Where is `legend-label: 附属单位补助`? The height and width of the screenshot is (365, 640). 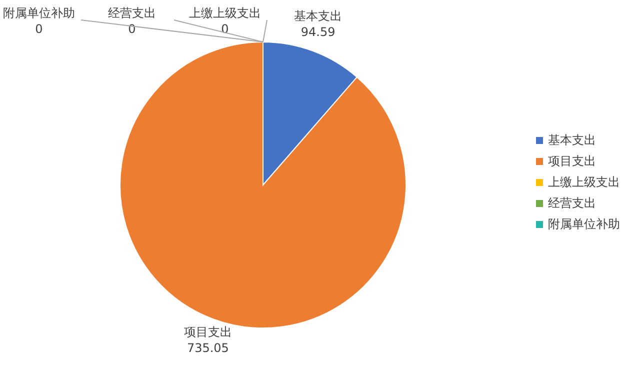 legend-label: 附属单位补助 is located at coordinates (584, 224).